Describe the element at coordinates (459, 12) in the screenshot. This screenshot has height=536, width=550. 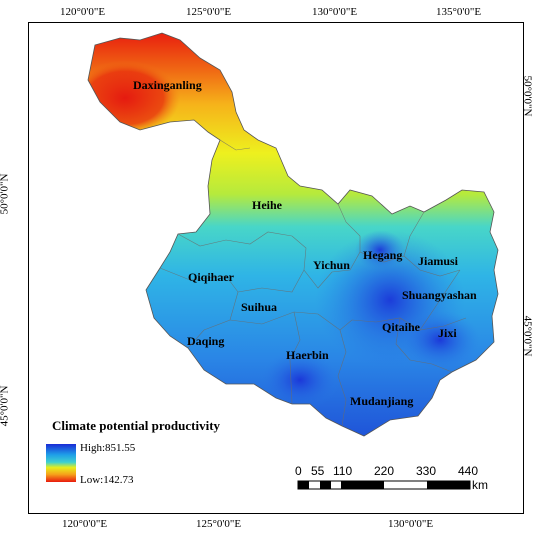
I see `lon-label-top-135: 135°0'0"E` at that location.